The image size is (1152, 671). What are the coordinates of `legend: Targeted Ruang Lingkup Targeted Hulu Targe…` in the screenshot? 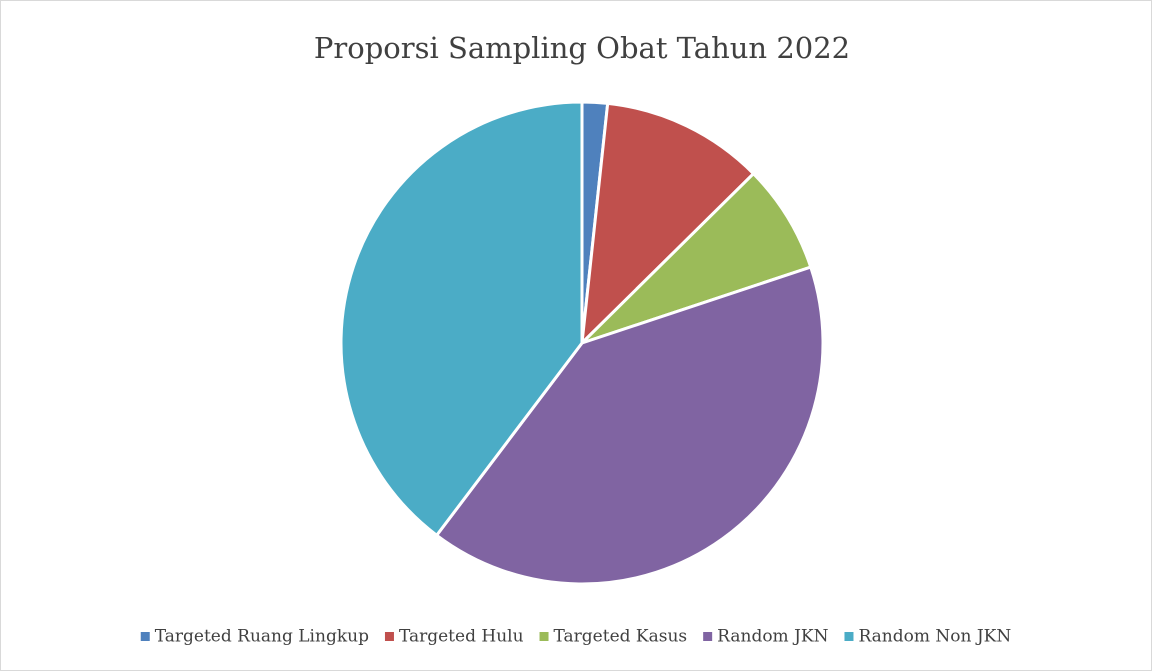 It's located at (575, 637).